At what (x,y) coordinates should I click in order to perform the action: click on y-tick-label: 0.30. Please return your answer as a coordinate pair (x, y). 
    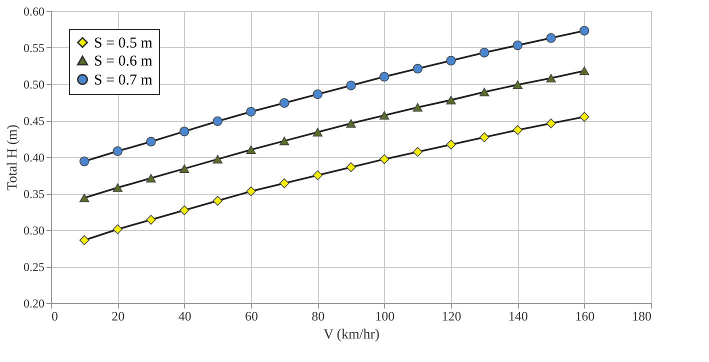
    Looking at the image, I should click on (34, 231).